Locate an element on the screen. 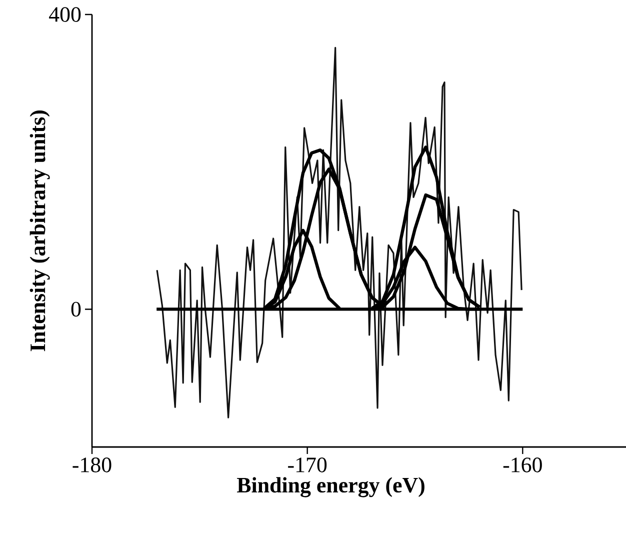 The image size is (626, 540). x-tick-label: -170 is located at coordinates (307, 465).